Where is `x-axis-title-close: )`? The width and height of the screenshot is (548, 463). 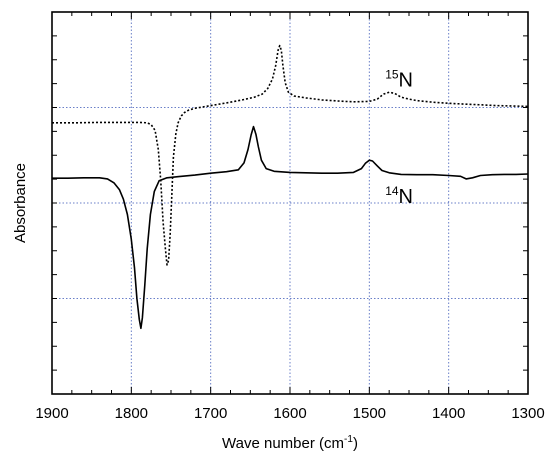
x-axis-title-close: ) is located at coordinates (355, 443).